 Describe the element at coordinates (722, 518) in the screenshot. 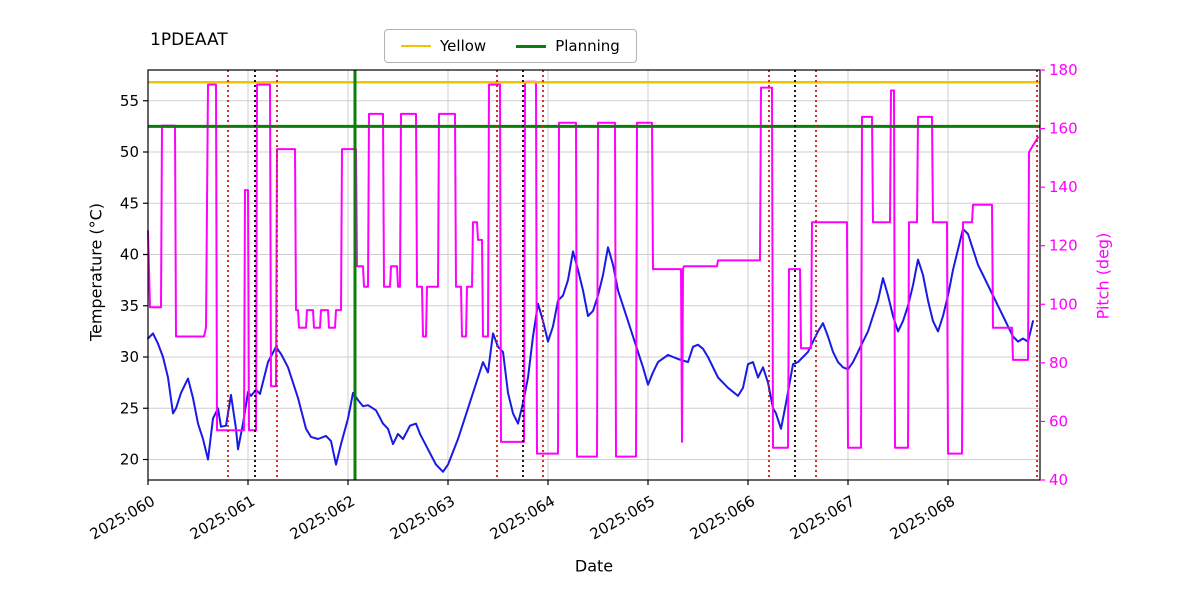

I see `x-tick-label: 2025:066` at that location.